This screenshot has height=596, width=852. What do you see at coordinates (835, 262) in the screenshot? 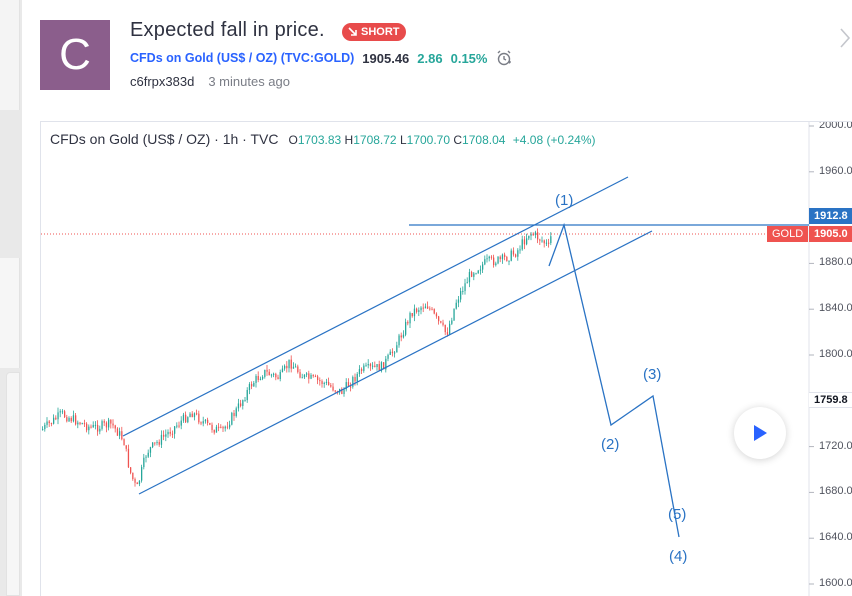
I see `price-axis-label: 1880.0` at bounding box center [835, 262].